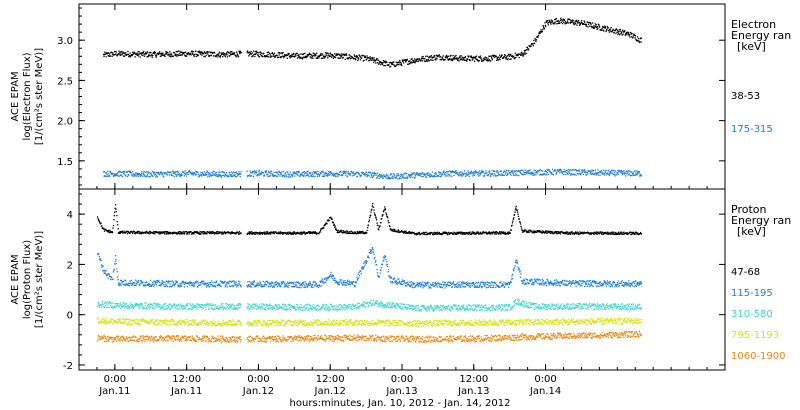  What do you see at coordinates (70, 316) in the screenshot?
I see `proton-y-tick-label: 0` at bounding box center [70, 316].